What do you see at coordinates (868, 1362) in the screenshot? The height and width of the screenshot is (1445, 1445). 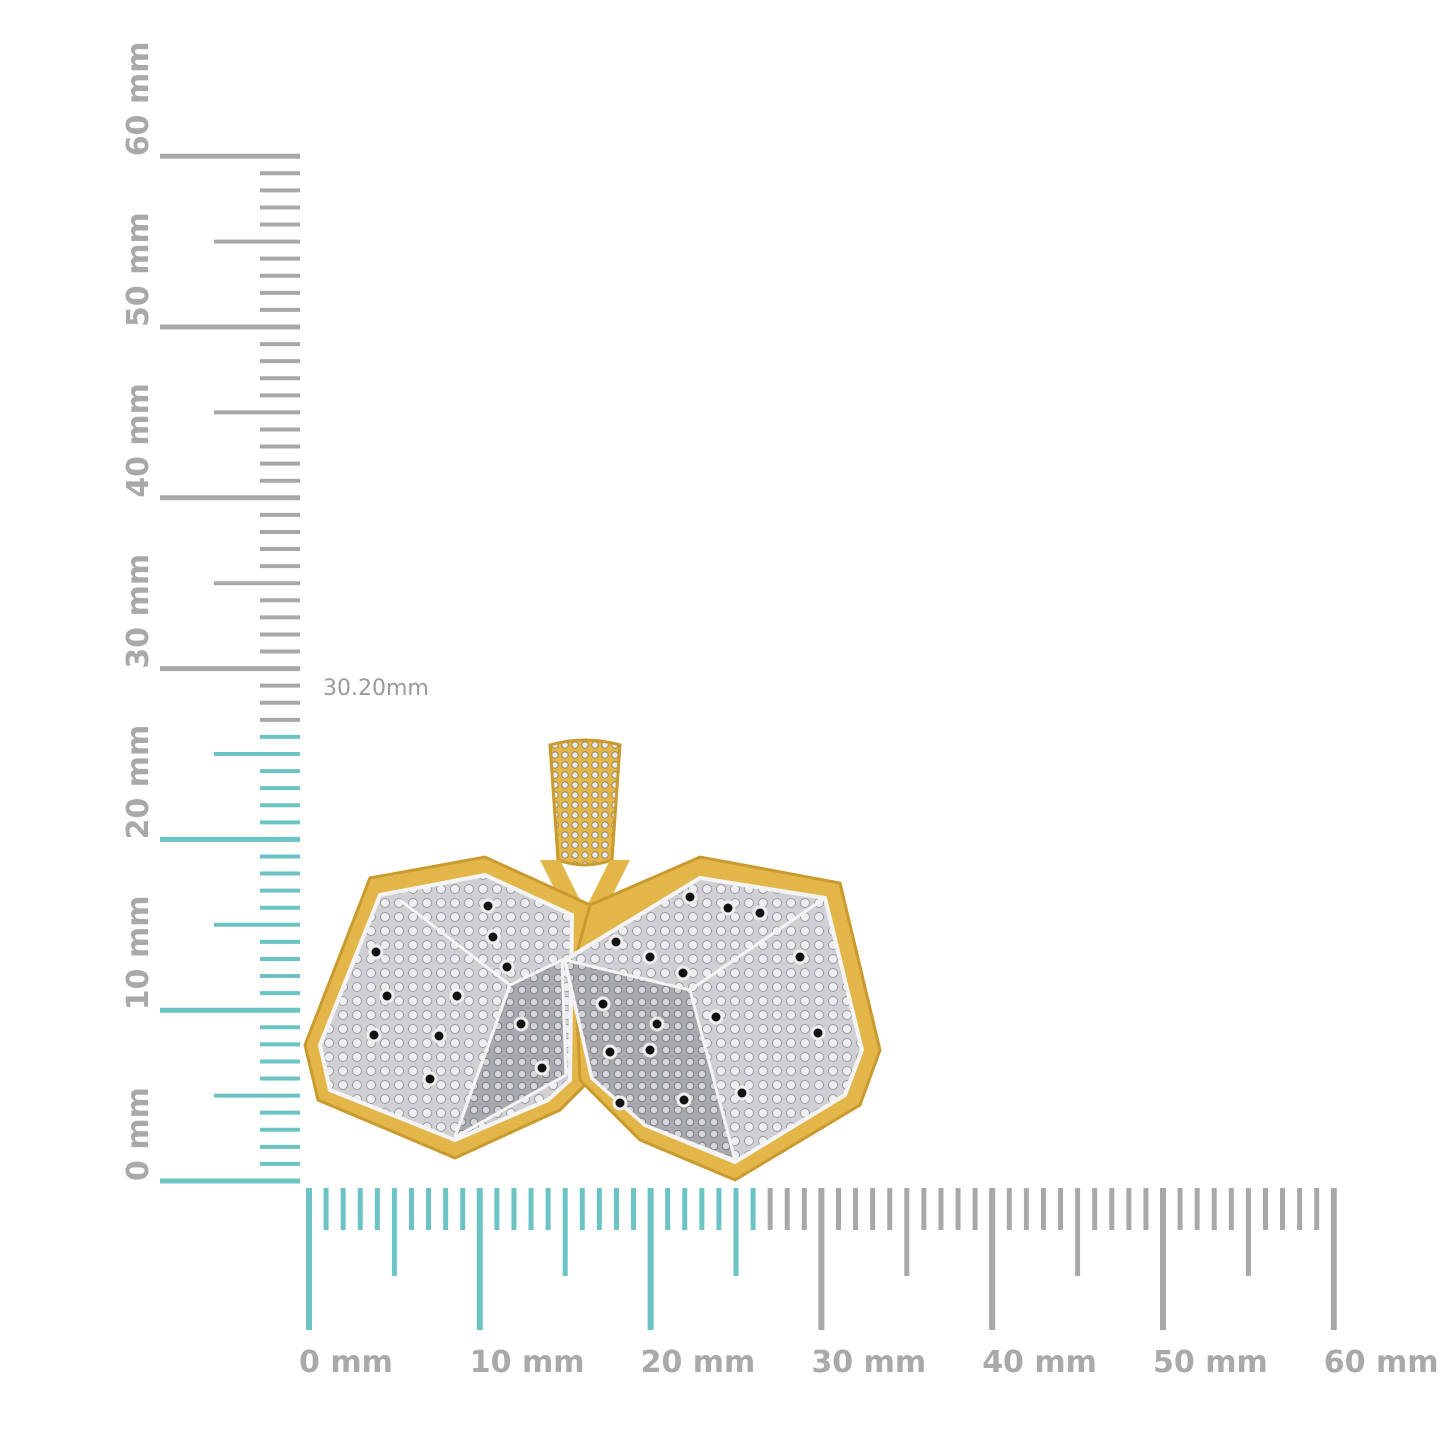 I see `horizontal-ruler-label: 30 mm` at bounding box center [868, 1362].